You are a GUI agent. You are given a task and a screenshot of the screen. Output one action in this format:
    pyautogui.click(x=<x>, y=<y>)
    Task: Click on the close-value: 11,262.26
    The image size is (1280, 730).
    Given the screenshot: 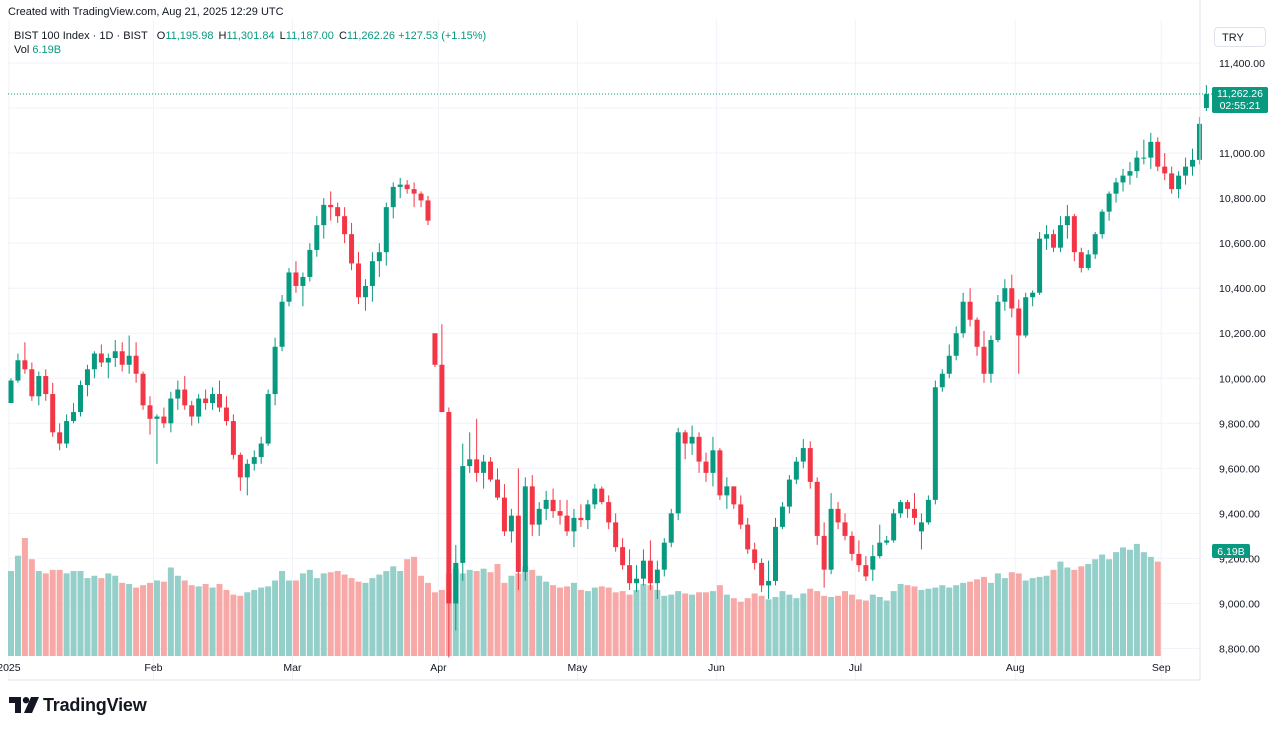 What is the action you would take?
    pyautogui.click(x=371, y=36)
    